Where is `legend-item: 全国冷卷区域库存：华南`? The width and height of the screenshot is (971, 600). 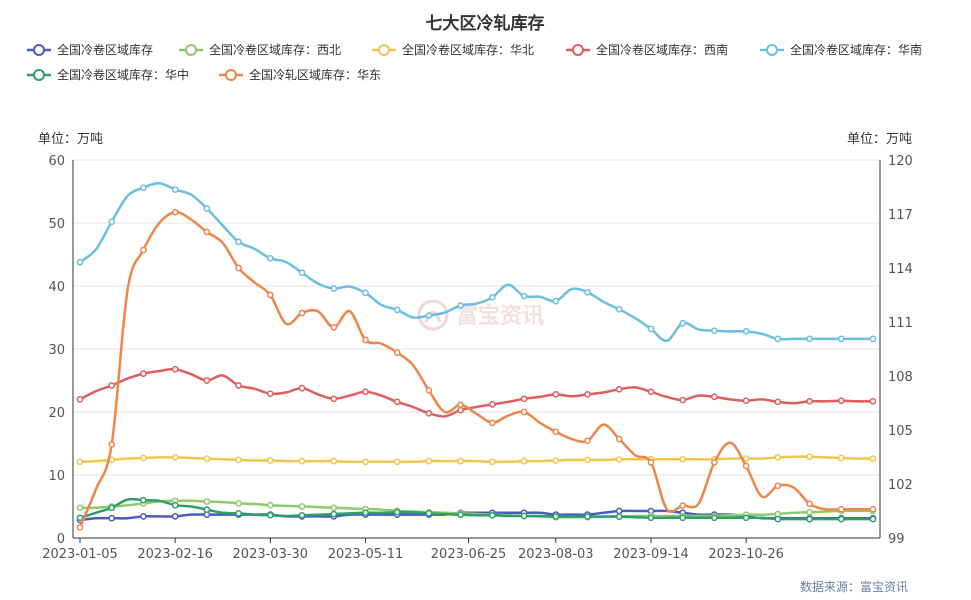
legend-item: 全国冷卷区域库存：华南 is located at coordinates (841, 49).